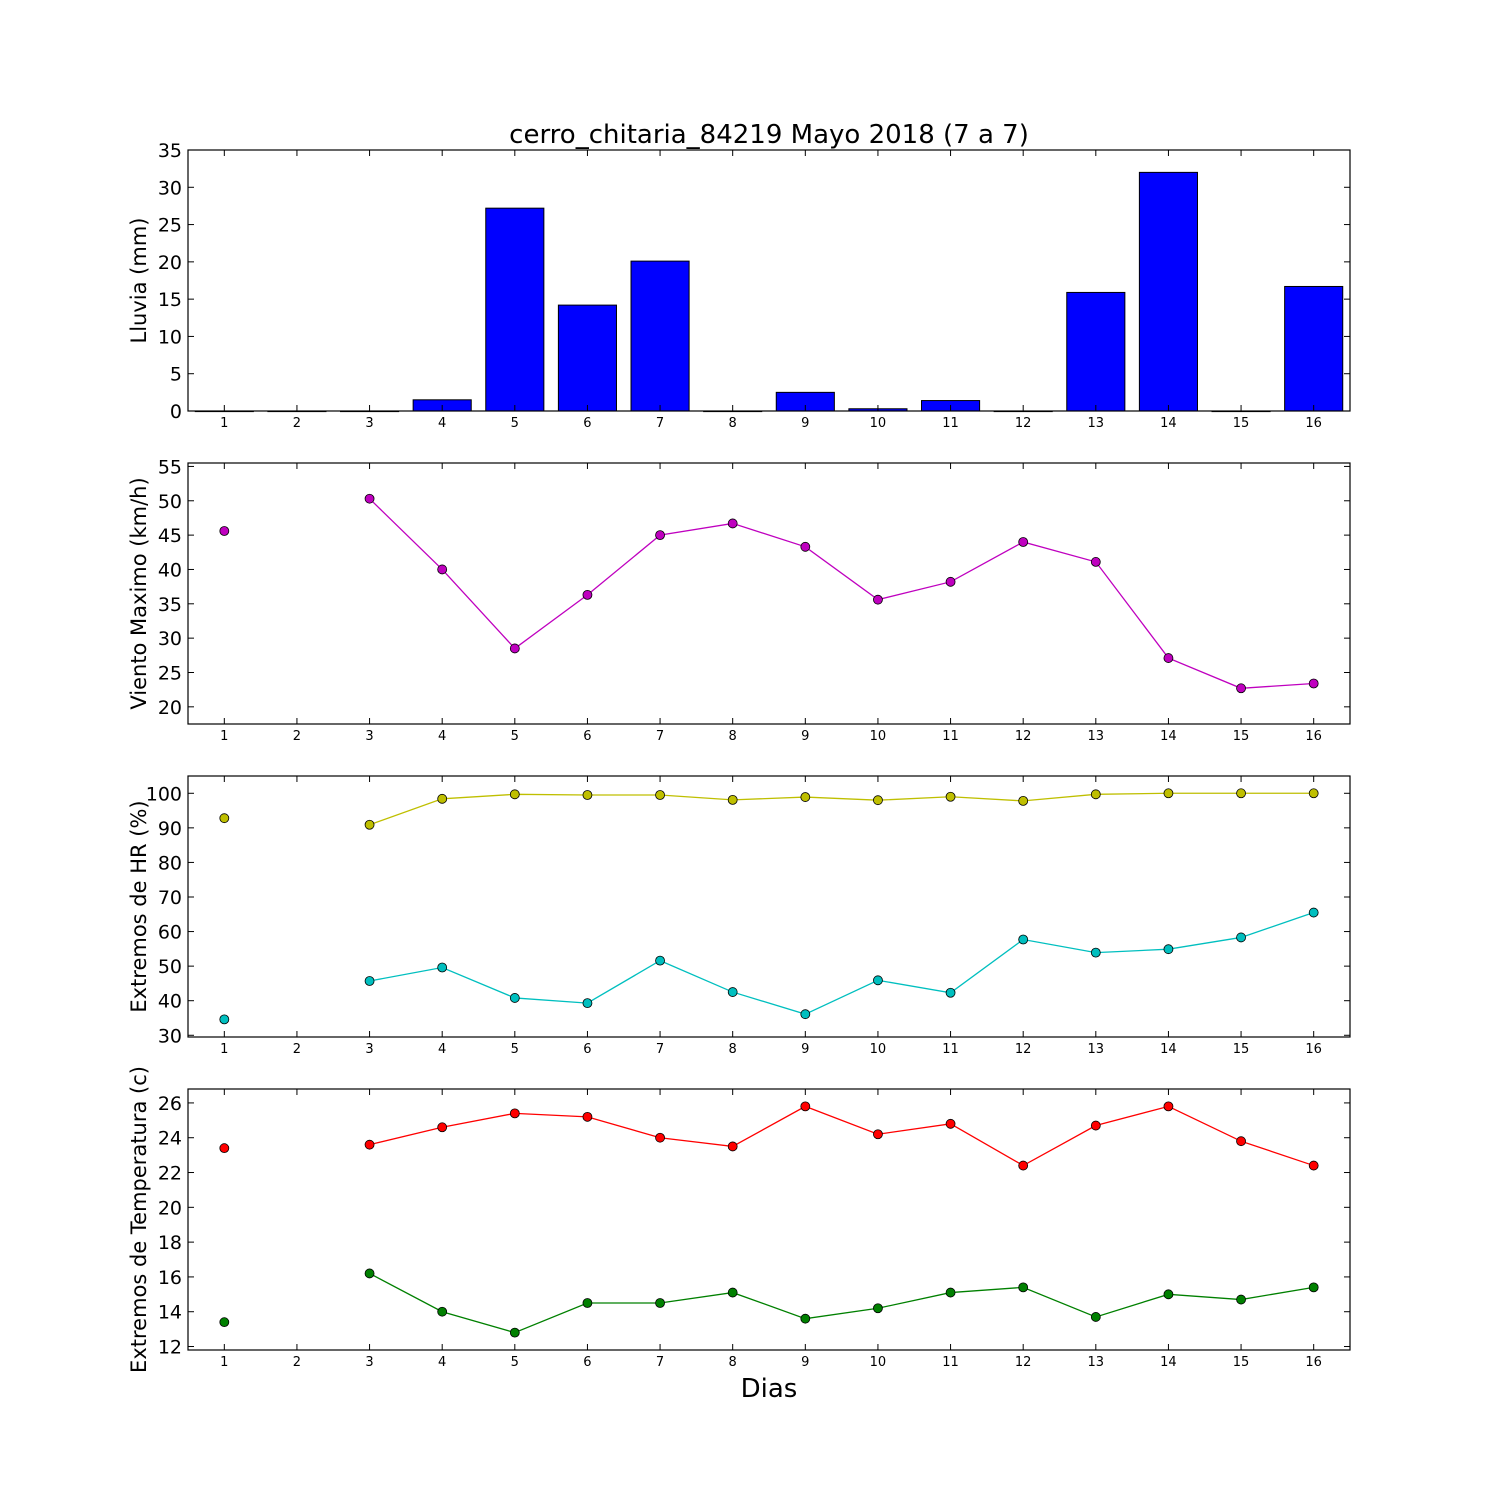  What do you see at coordinates (139, 593) in the screenshot?
I see `y-axis-label: Viento Maximo (km/h)` at bounding box center [139, 593].